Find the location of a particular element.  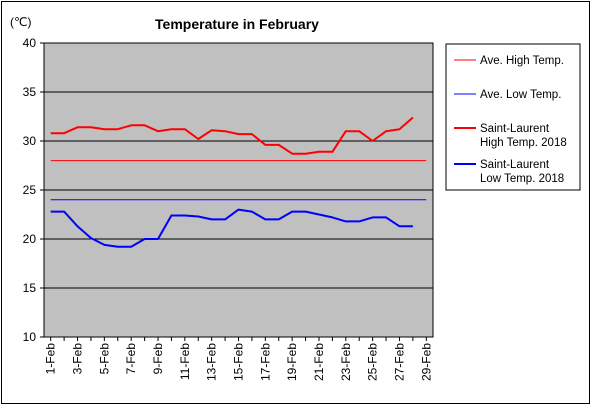

y-tick-label-25: 25 is located at coordinates (30, 190).